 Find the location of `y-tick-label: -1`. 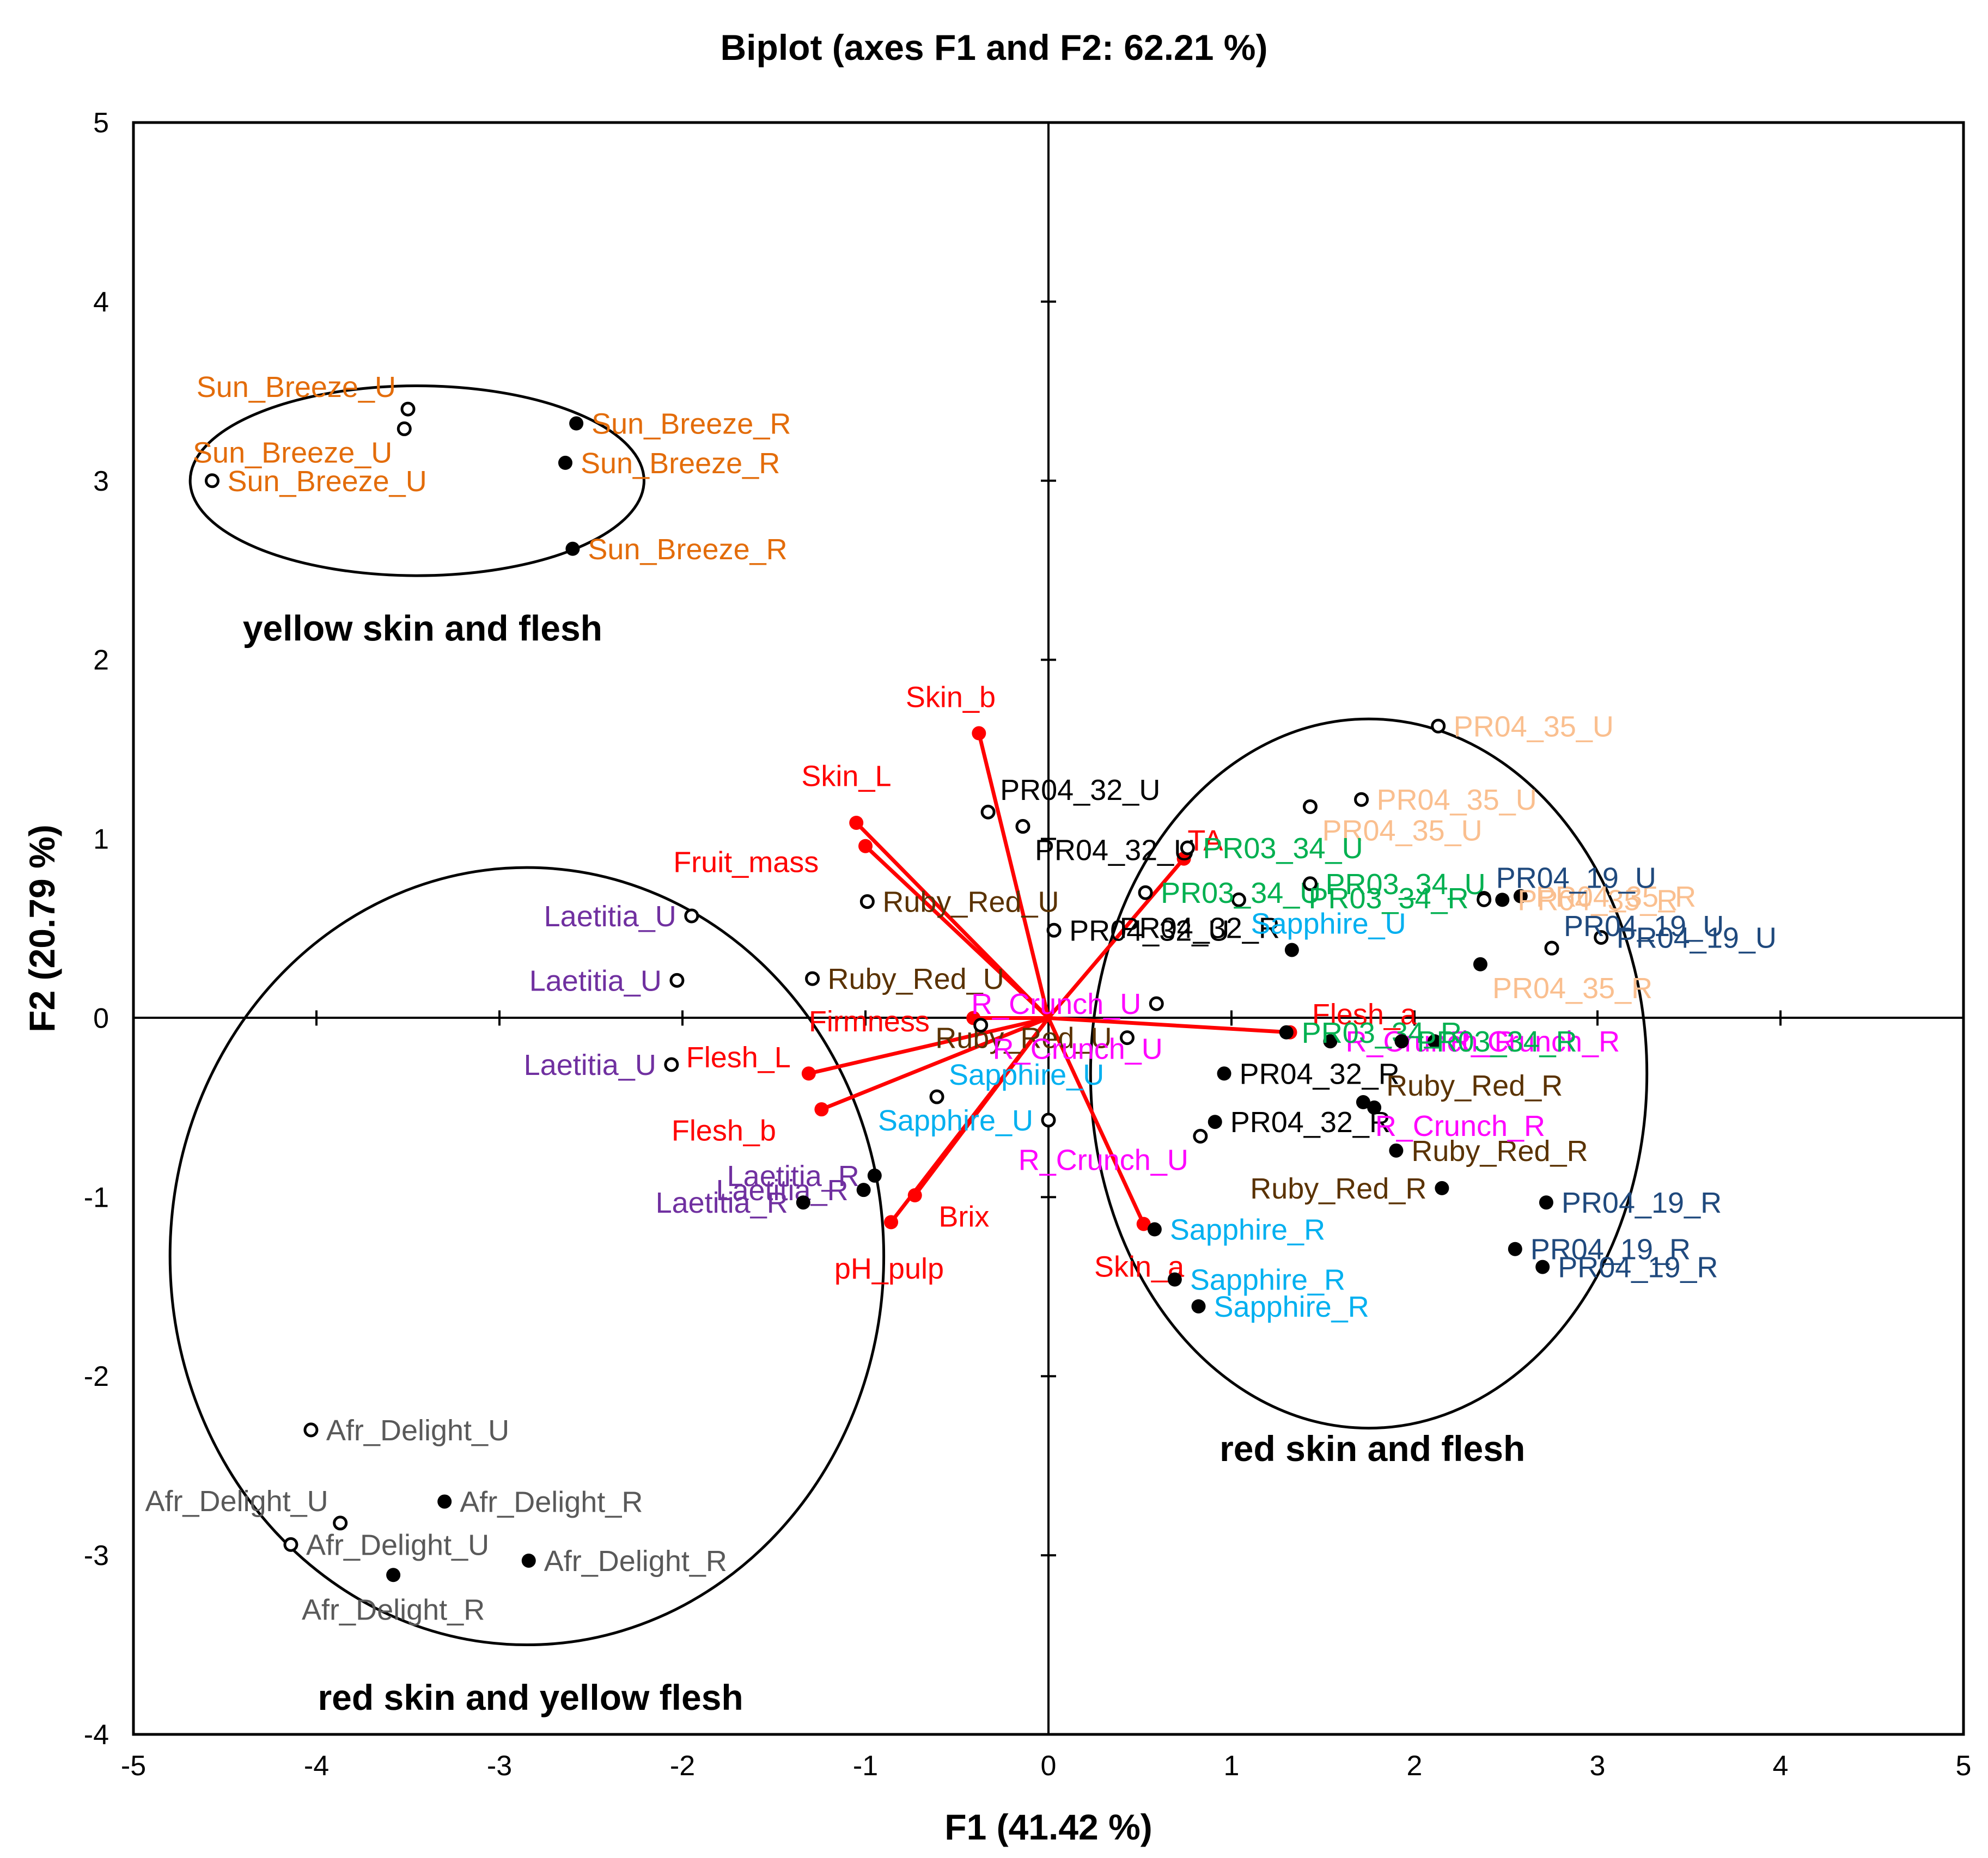

y-tick-label: -1 is located at coordinates (96, 1198).